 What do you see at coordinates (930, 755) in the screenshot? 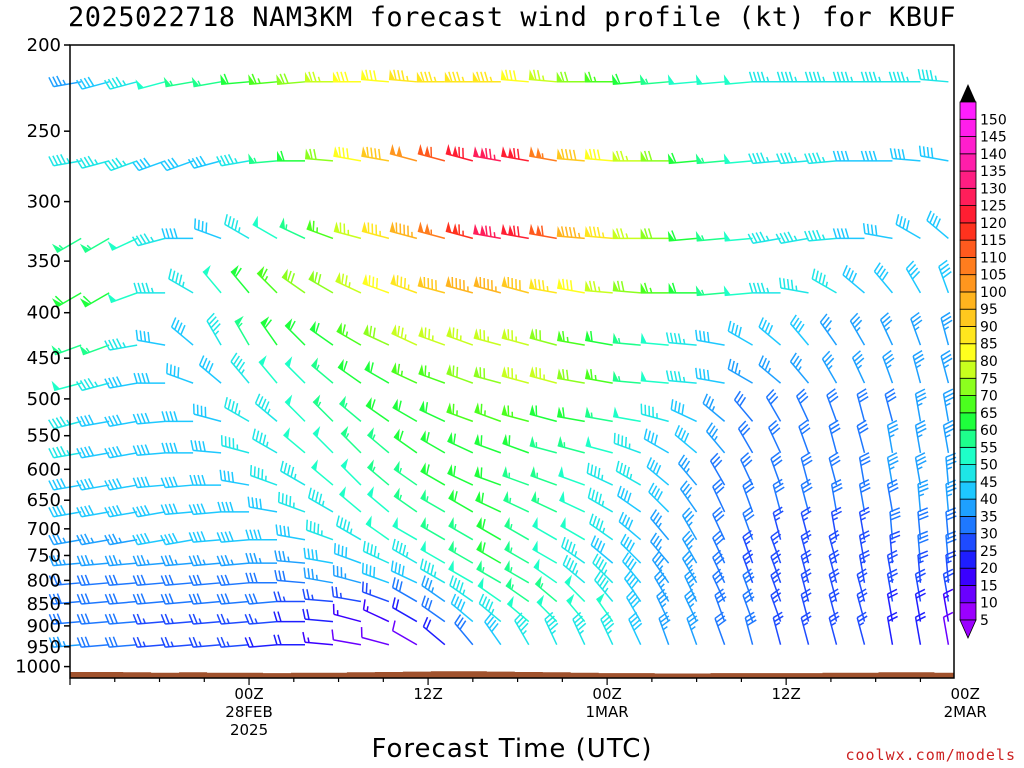
I see `credit-link: coolwx.com/models` at bounding box center [930, 755].